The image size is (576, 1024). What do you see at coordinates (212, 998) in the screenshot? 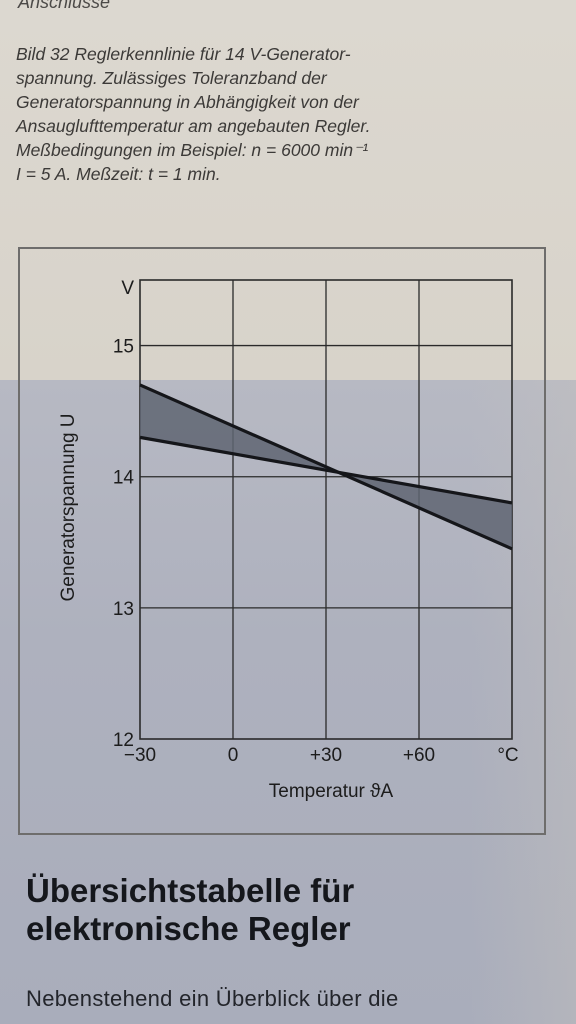
I see `body-text: Nebenstehend ein Überblick über die` at bounding box center [212, 998].